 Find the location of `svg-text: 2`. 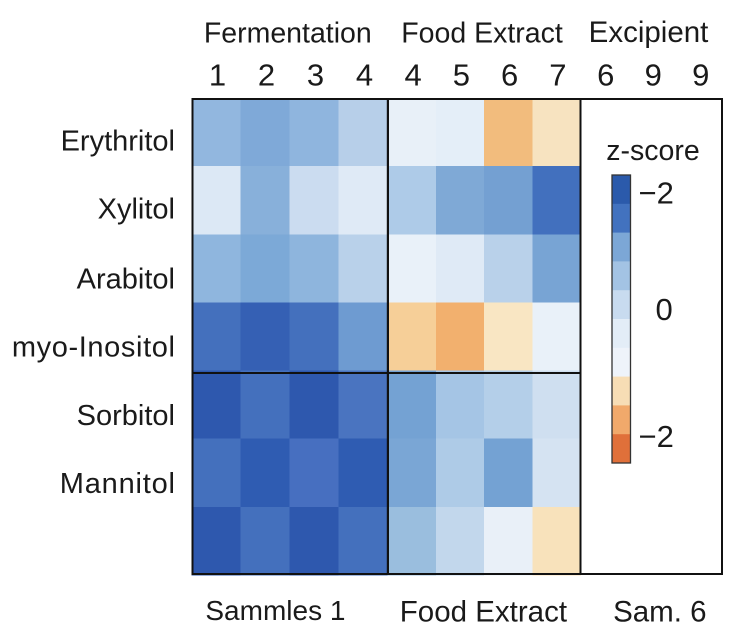

svg-text: 2 is located at coordinates (266, 75).